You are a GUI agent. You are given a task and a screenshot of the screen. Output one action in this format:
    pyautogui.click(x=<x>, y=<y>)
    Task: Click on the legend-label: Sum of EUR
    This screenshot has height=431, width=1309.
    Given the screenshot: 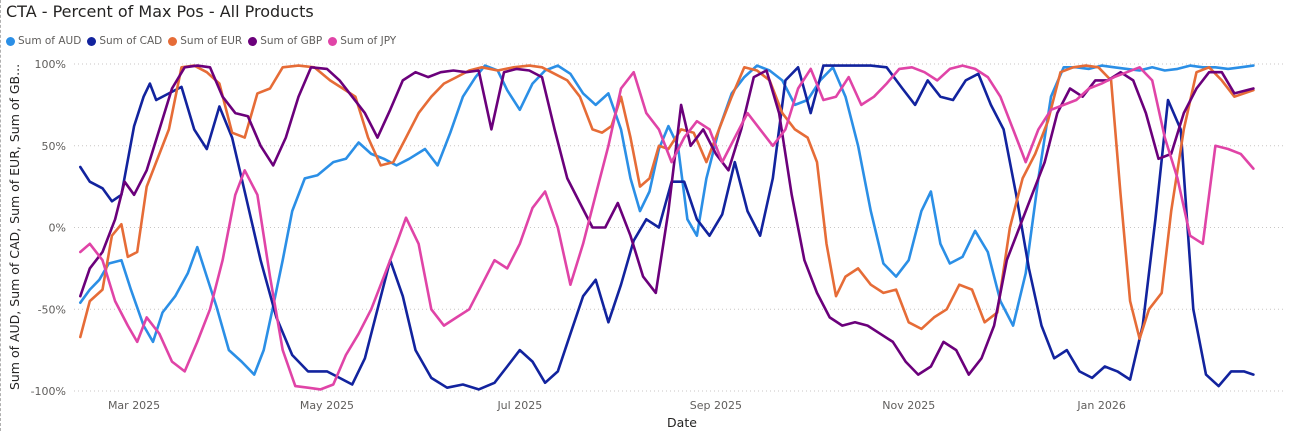 What is the action you would take?
    pyautogui.click(x=211, y=41)
    